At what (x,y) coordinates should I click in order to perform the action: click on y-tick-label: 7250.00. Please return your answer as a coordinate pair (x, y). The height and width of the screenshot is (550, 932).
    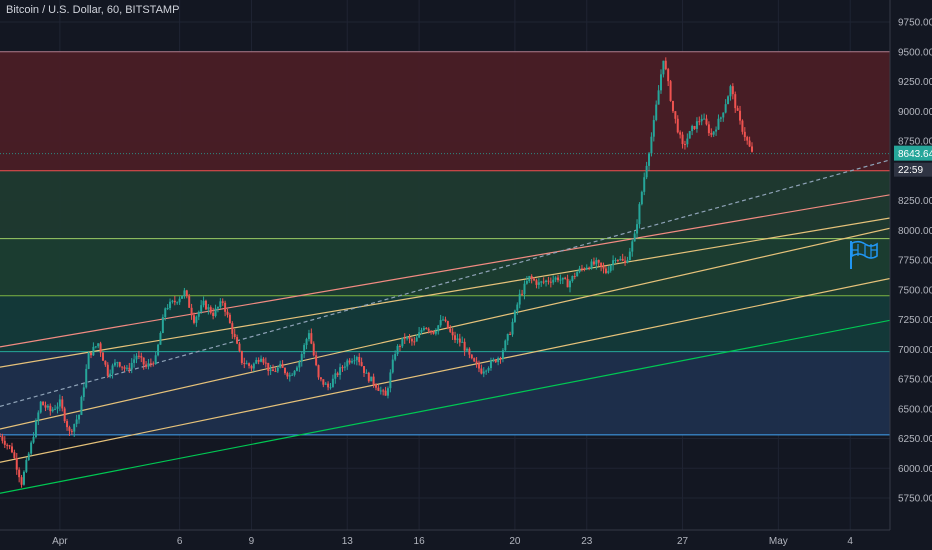
    Looking at the image, I should click on (915, 320).